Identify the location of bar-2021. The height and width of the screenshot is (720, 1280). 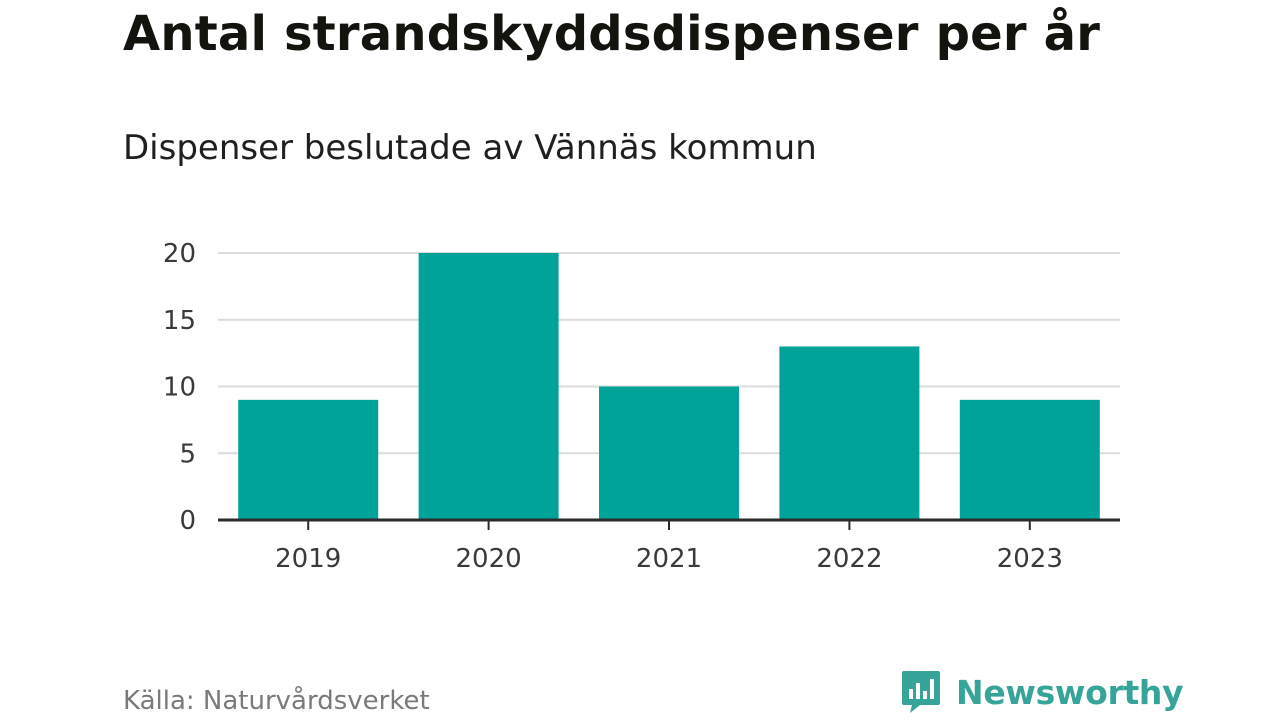
(669, 453).